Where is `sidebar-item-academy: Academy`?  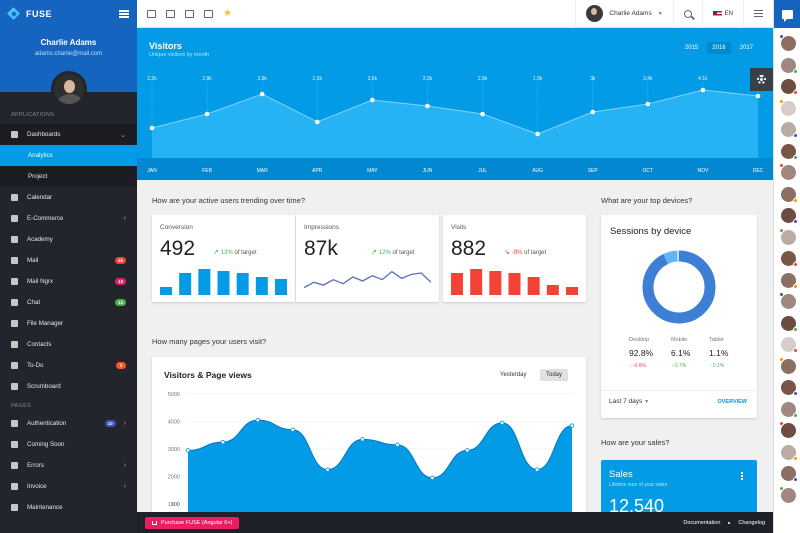 sidebar-item-academy: Academy is located at coordinates (68, 239).